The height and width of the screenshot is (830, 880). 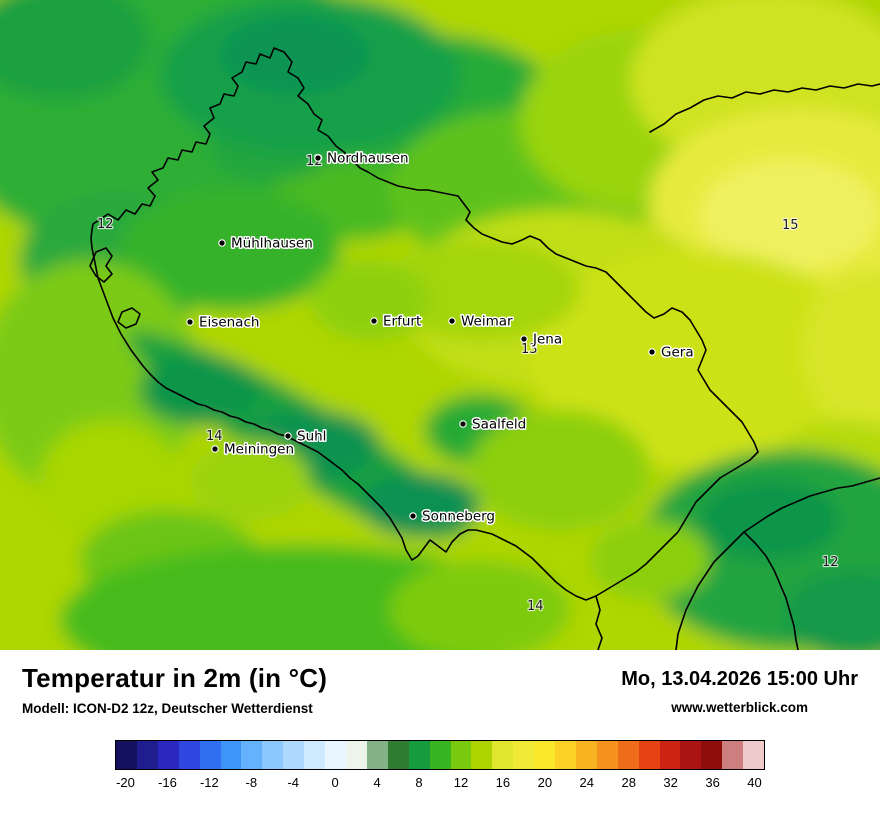 I want to click on city-marker: Jena, so click(x=542, y=339).